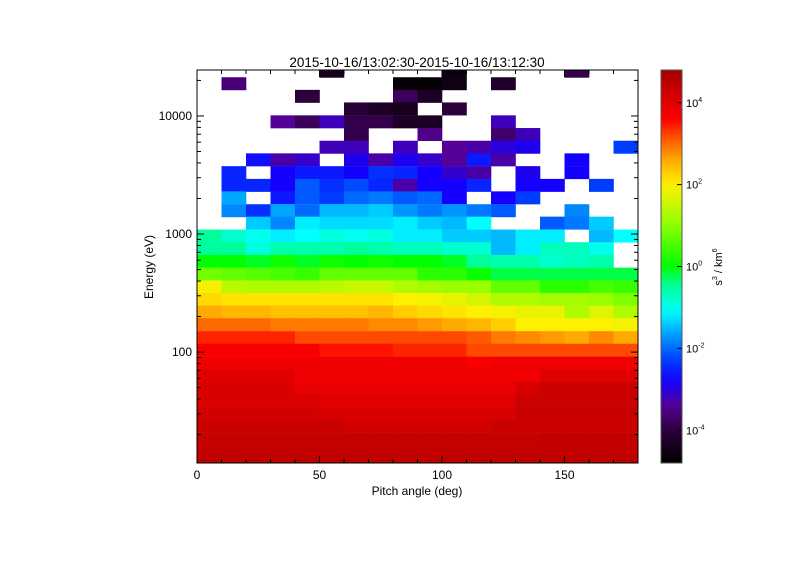  What do you see at coordinates (564, 475) in the screenshot?
I see `x-tick-label: 150` at bounding box center [564, 475].